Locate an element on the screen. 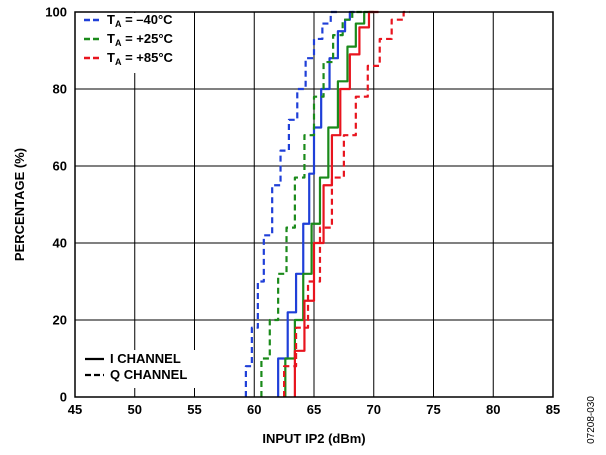 The width and height of the screenshot is (606, 455). x-tick-label: 65 is located at coordinates (314, 409).